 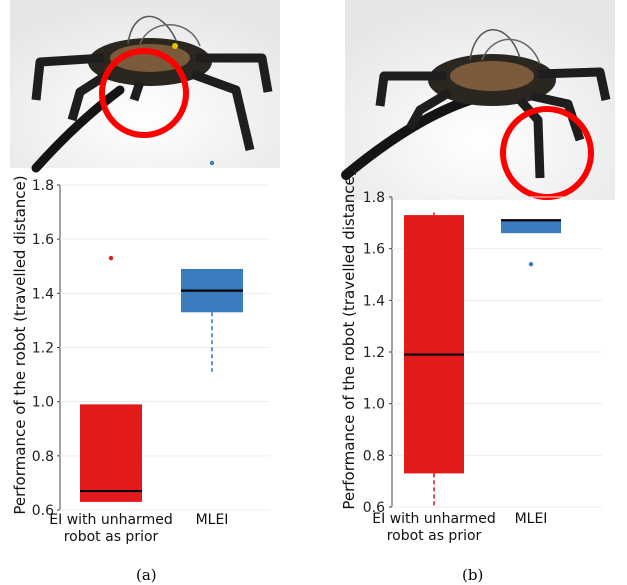 What do you see at coordinates (111, 258) in the screenshot?
I see `outlier-point-ei` at bounding box center [111, 258].